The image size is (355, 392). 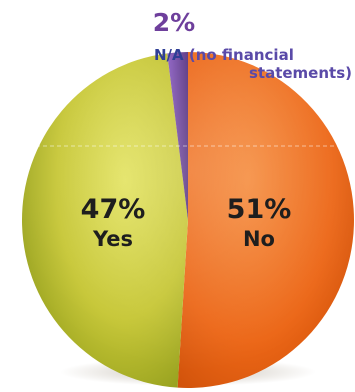 What do you see at coordinates (259, 209) in the screenshot?
I see `data-label-no-percent: 51%` at bounding box center [259, 209].